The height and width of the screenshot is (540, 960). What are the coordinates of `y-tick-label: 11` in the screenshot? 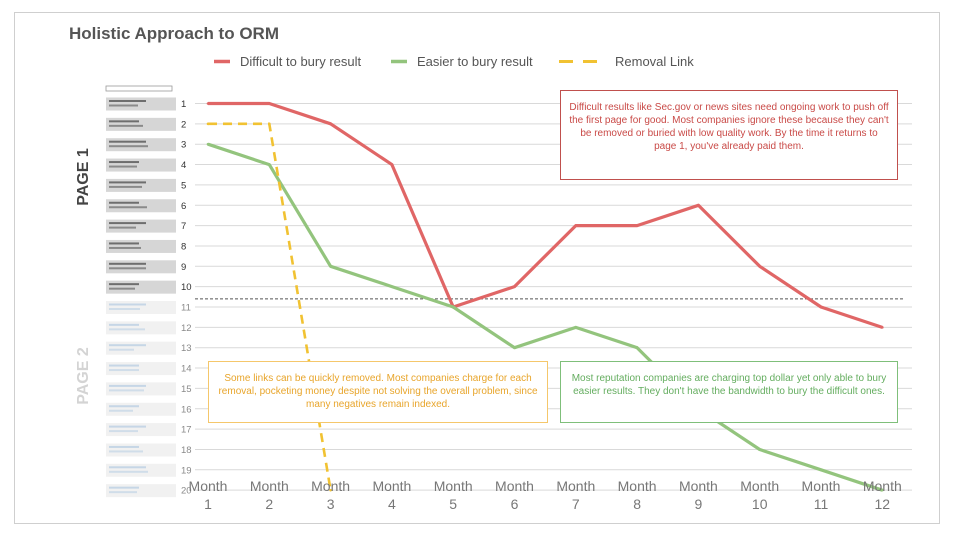 It's located at (186, 308).